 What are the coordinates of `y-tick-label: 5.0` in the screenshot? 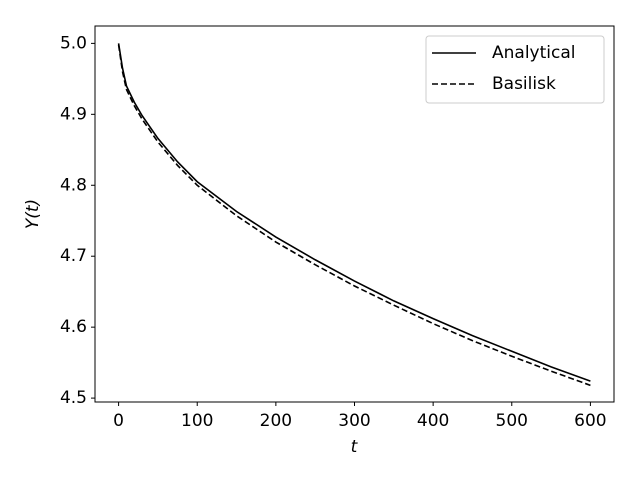 It's located at (73, 43).